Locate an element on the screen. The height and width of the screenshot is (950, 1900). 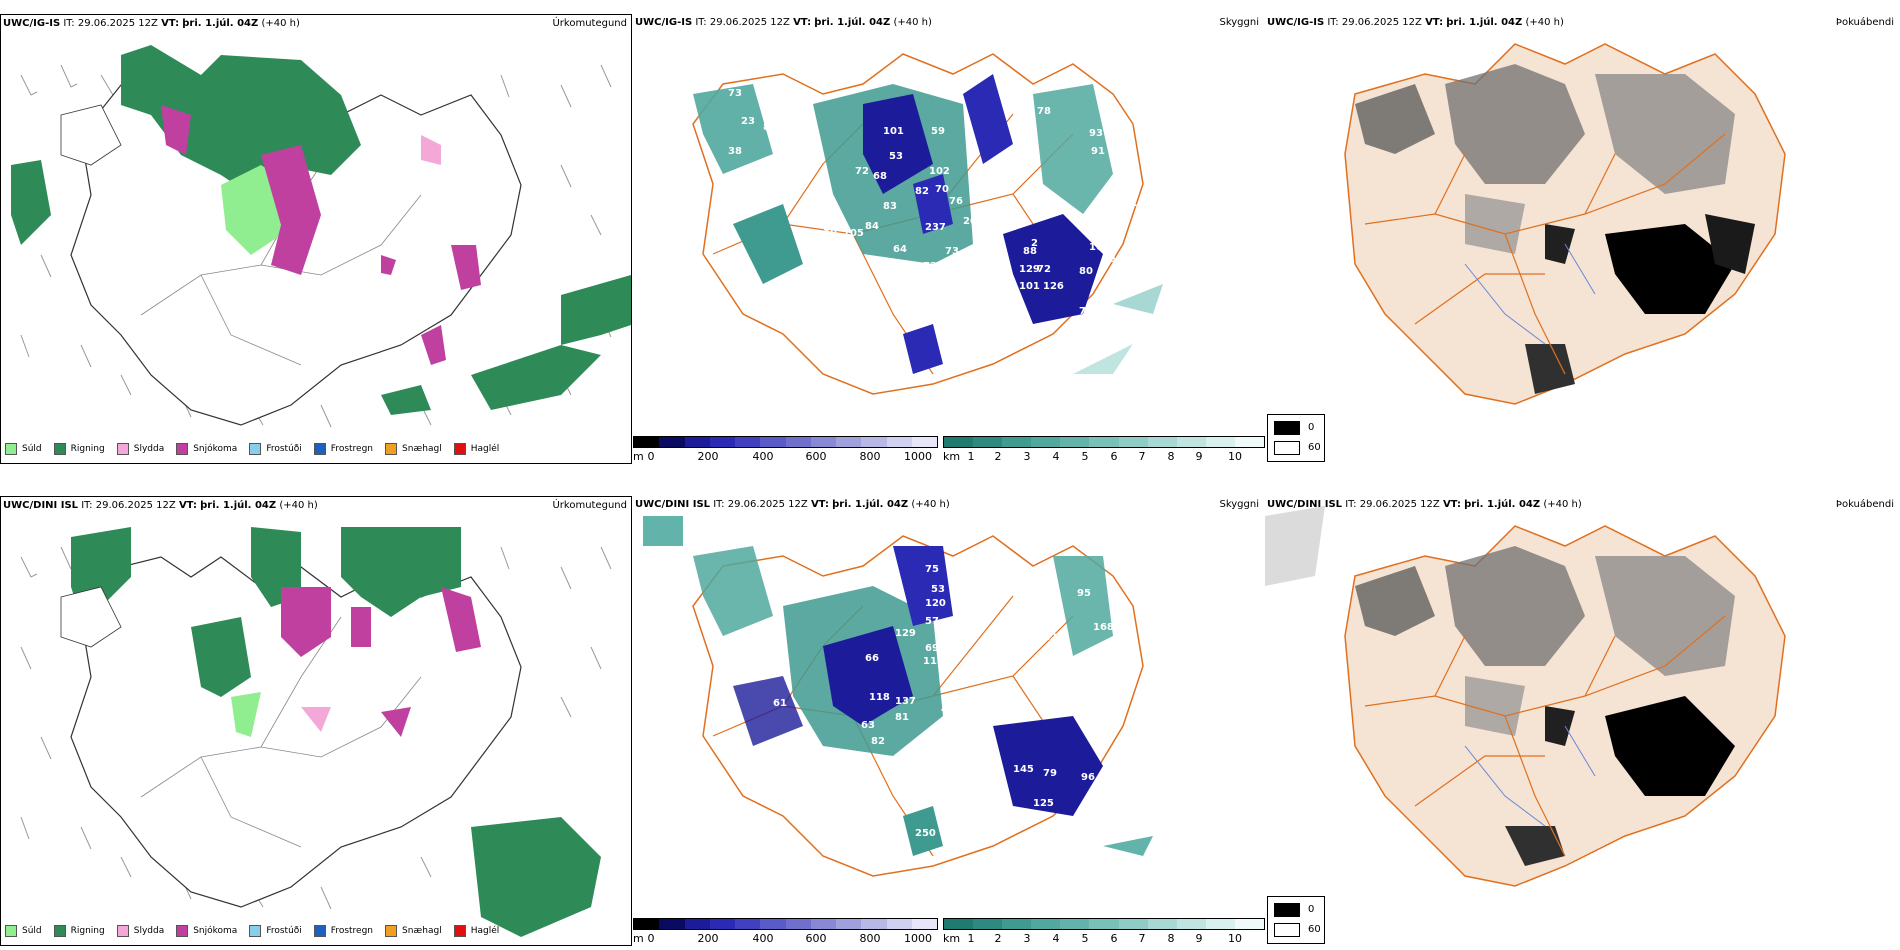
cloud-label: 82 is located at coordinates (878, 741).